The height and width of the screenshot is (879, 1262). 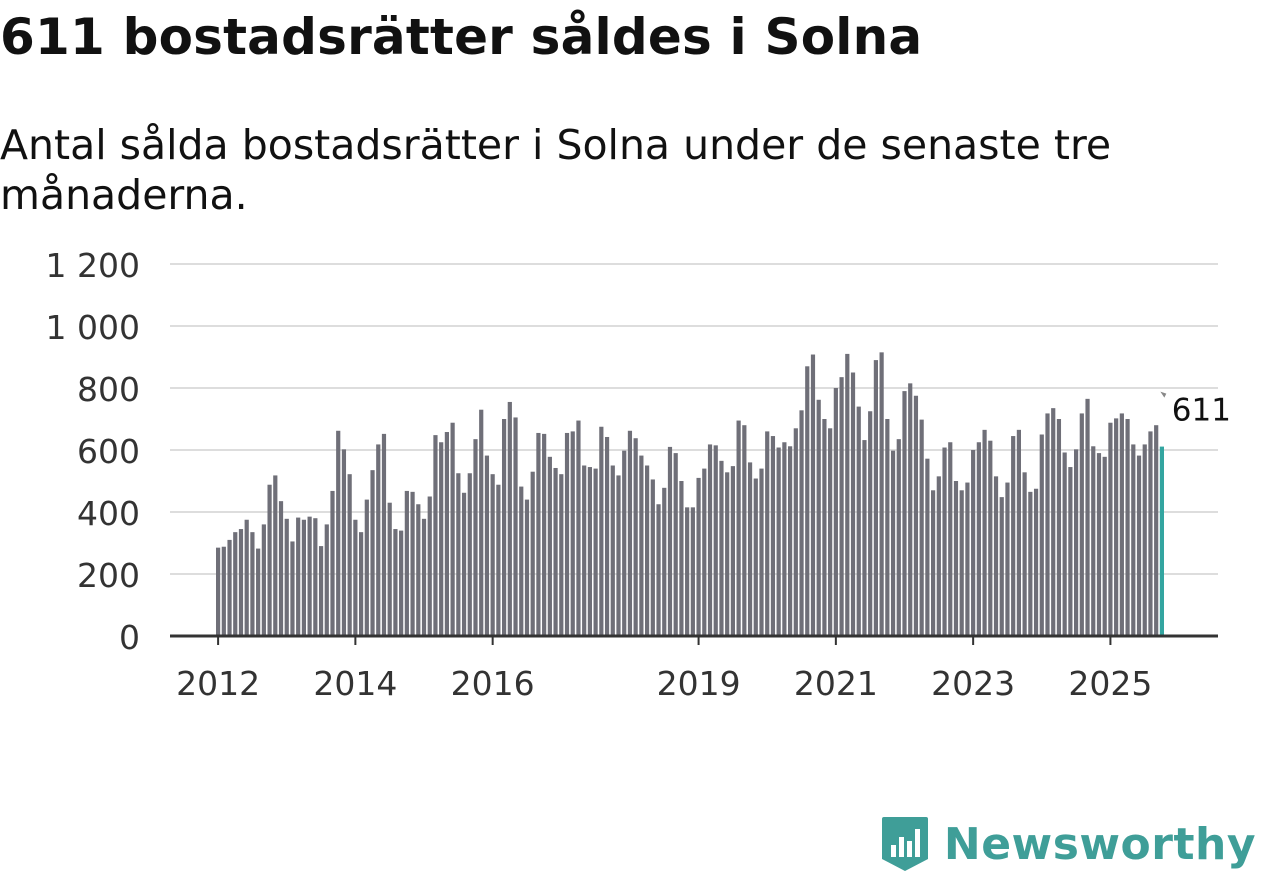 What do you see at coordinates (1099, 844) in the screenshot?
I see `brand-name: Newsworthy` at bounding box center [1099, 844].